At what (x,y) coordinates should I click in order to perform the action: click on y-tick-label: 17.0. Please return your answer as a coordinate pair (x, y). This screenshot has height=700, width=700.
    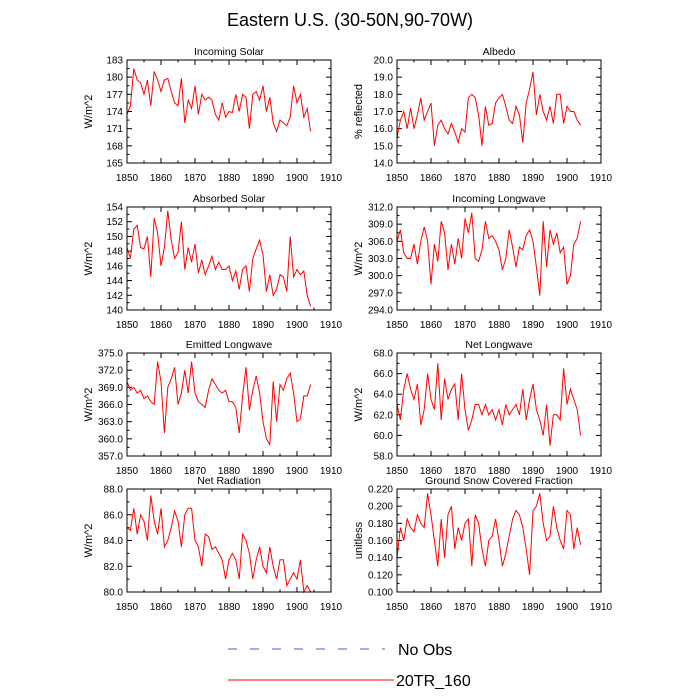
    Looking at the image, I should click on (384, 112).